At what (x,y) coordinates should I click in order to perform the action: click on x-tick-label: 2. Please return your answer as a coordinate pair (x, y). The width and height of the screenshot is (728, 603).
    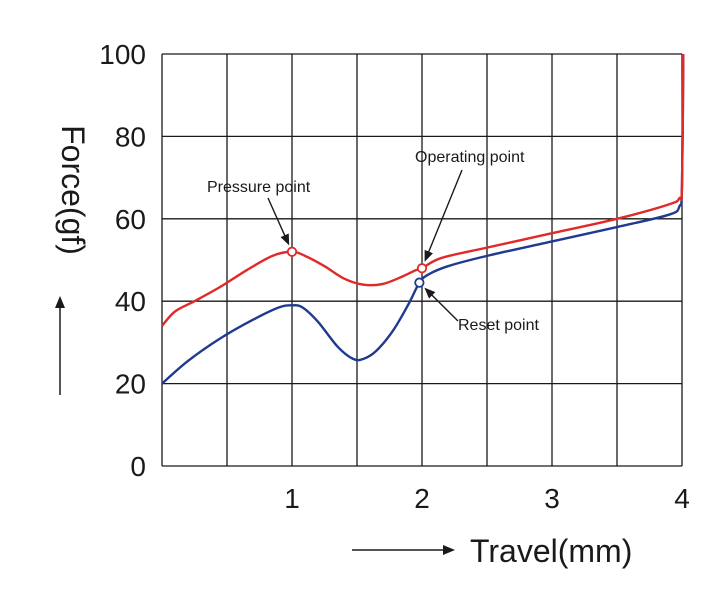
    Looking at the image, I should click on (422, 498).